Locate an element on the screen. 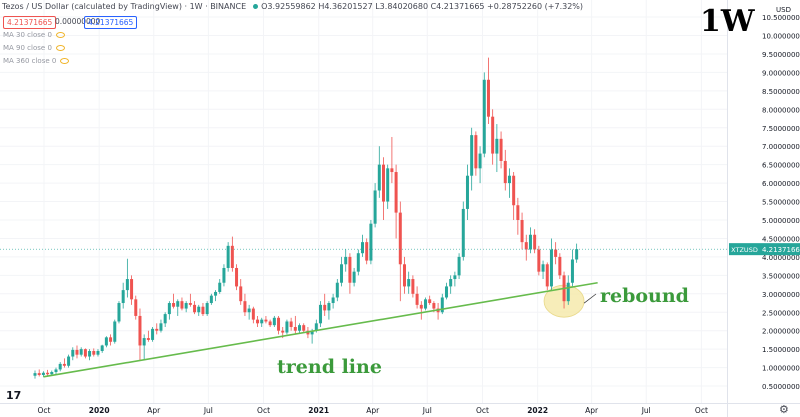 The image size is (800, 417). indicator-label: MA 360 close 0 is located at coordinates (30, 61).